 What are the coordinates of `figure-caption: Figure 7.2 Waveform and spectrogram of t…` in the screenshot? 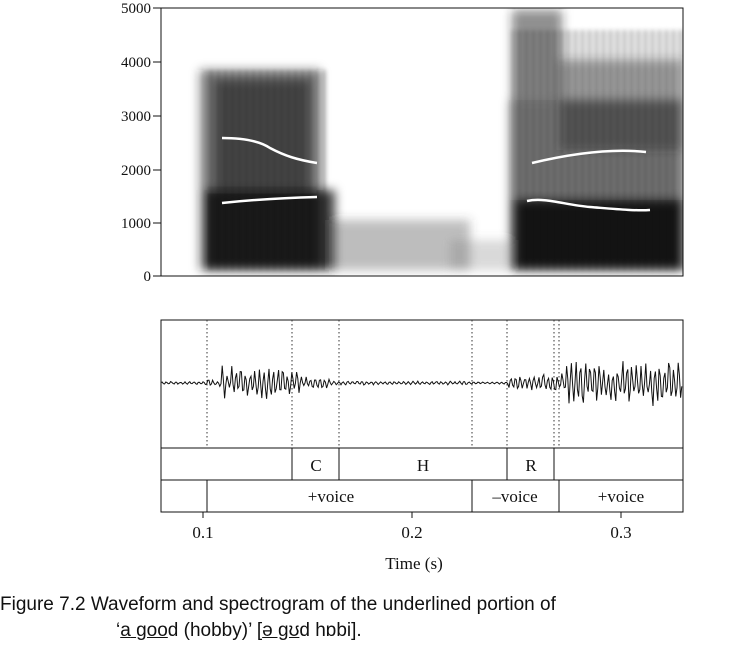 It's located at (364, 618).